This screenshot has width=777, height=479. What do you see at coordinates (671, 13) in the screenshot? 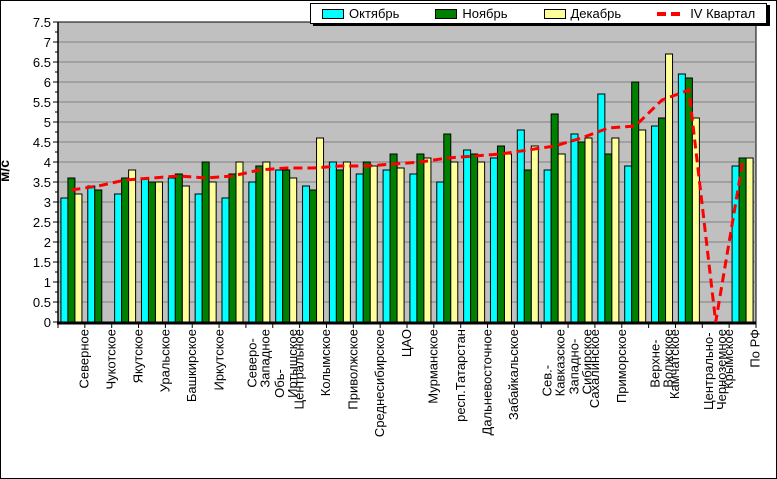
I see `legend-dash-icon` at bounding box center [671, 13].